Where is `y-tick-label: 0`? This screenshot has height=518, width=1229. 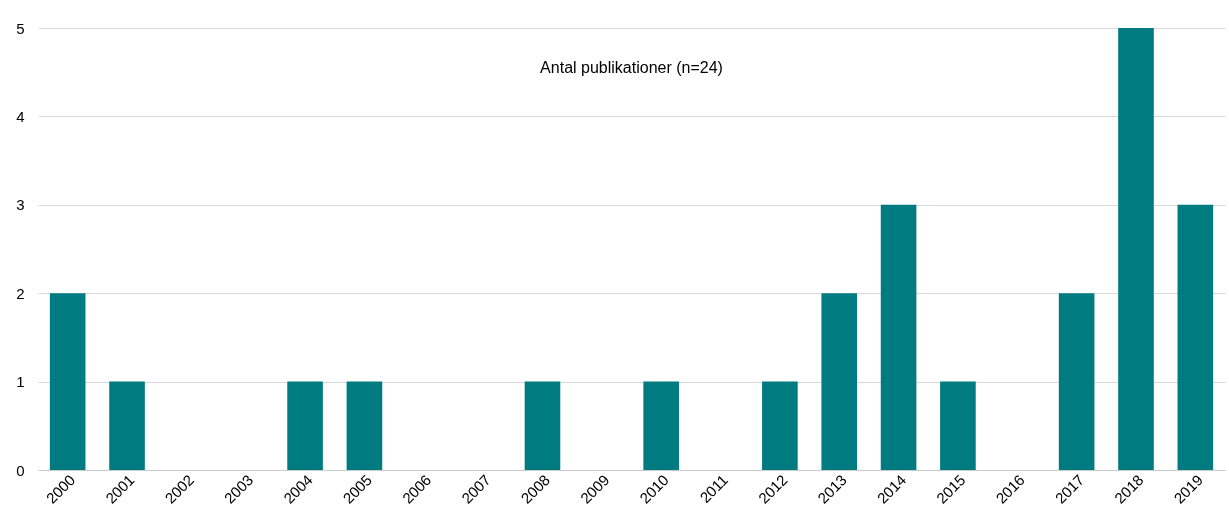
y-tick-label: 0 is located at coordinates (20, 470).